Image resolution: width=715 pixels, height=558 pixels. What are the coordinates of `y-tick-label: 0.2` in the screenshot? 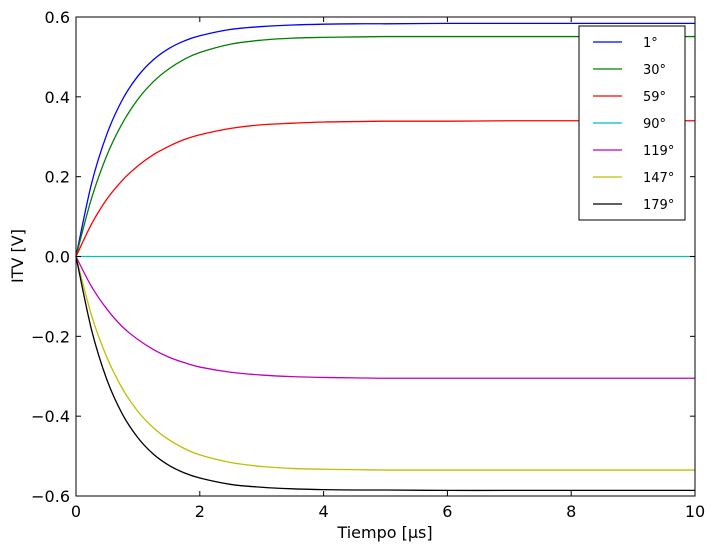 It's located at (57, 177).